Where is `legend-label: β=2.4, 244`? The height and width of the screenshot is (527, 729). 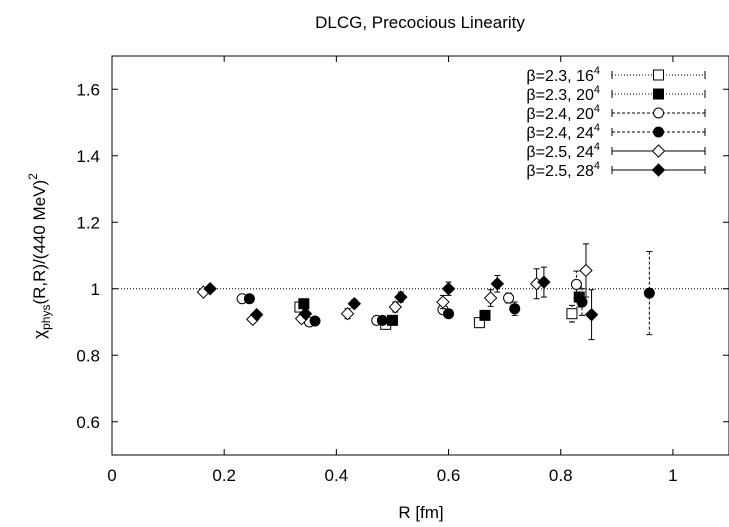
legend-label: β=2.4, 244 is located at coordinates (563, 132).